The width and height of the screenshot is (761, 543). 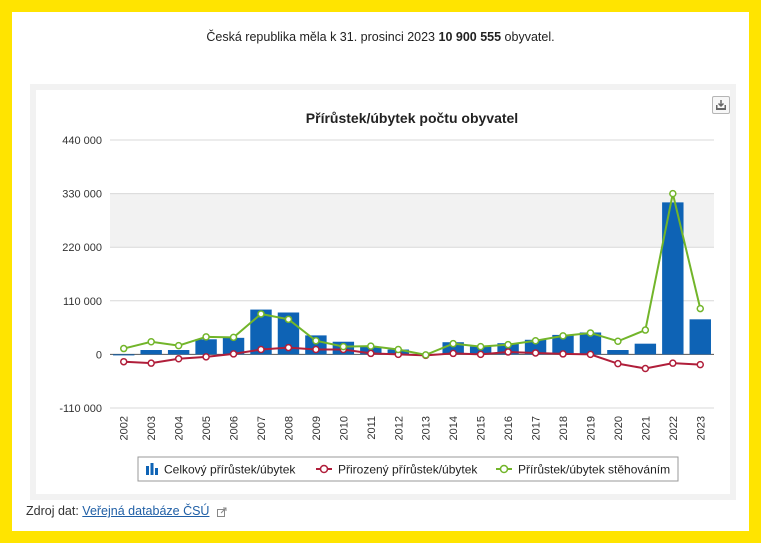 I want to click on data-source: Zdroj dat: Veřejná databáze ČSÚ, so click(x=126, y=511).